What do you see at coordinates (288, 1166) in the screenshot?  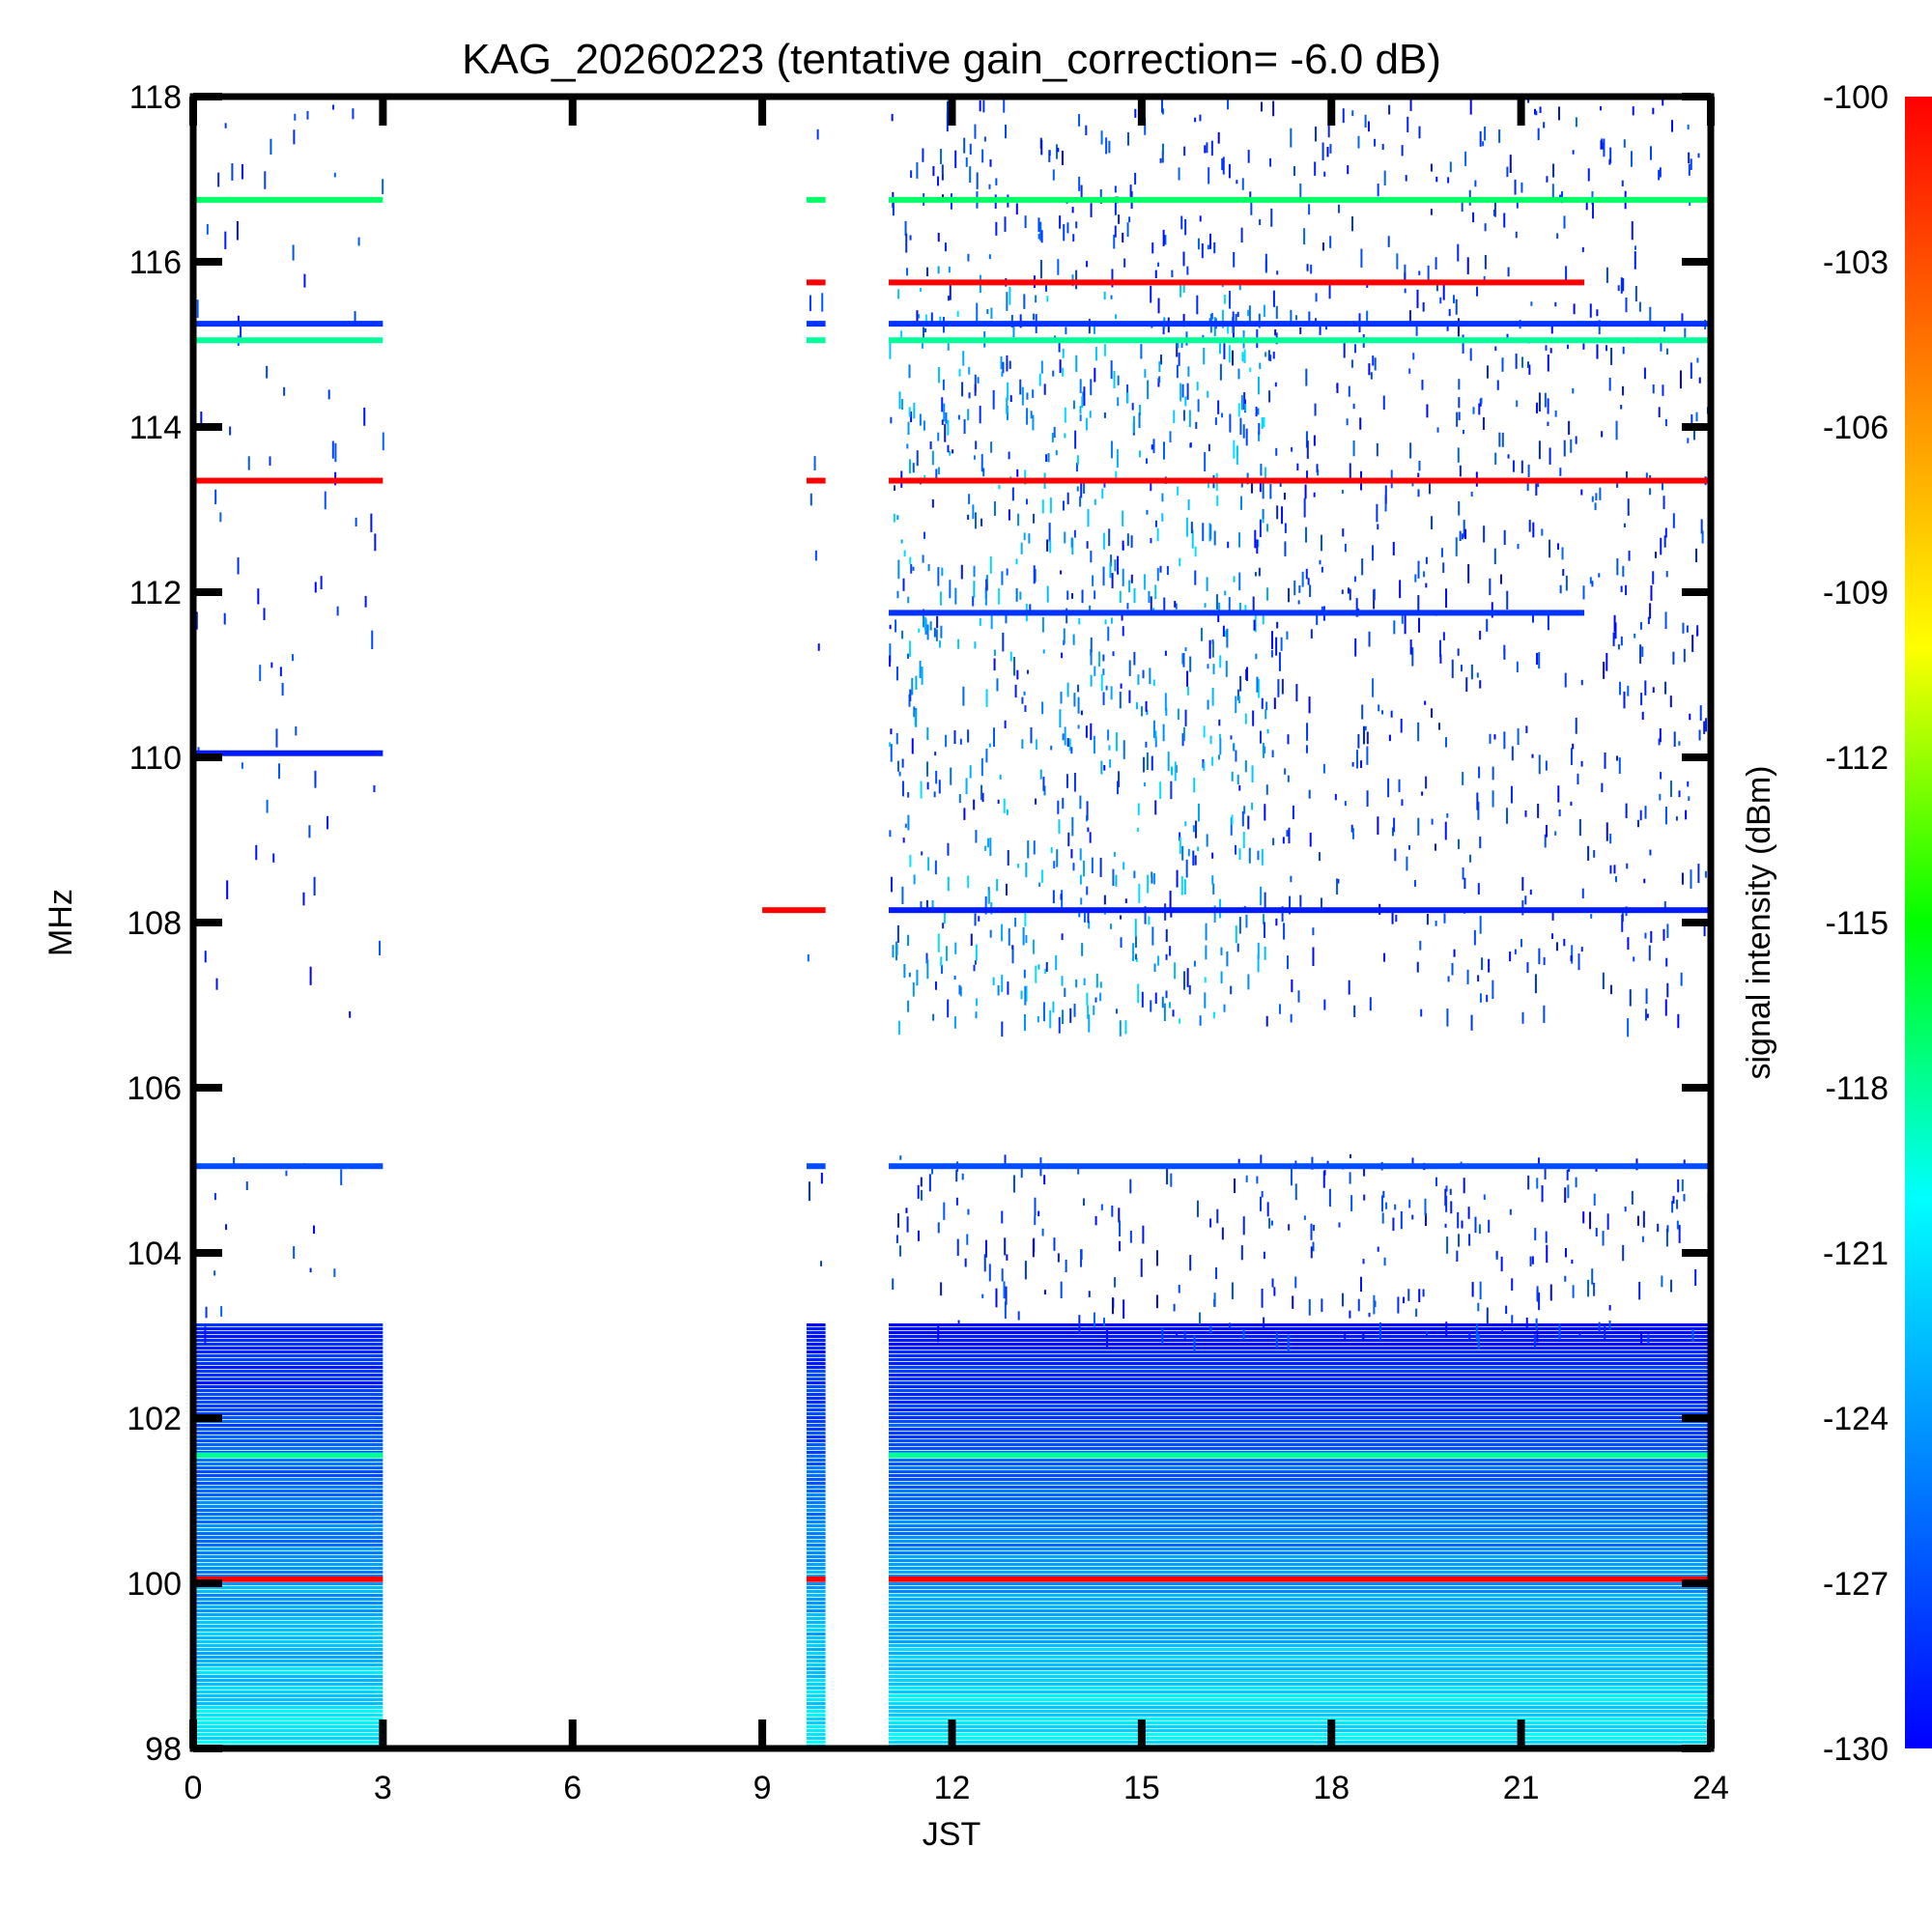 I see `carrier-line-105.05mhz` at bounding box center [288, 1166].